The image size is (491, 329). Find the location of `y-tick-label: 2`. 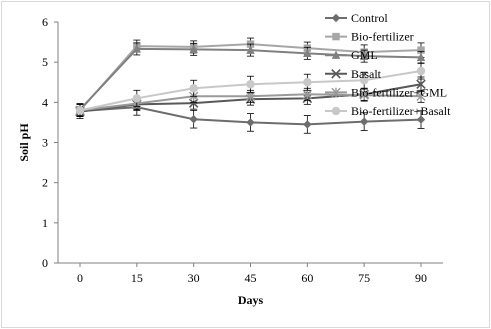

y-tick-label: 2 is located at coordinates (45, 183).